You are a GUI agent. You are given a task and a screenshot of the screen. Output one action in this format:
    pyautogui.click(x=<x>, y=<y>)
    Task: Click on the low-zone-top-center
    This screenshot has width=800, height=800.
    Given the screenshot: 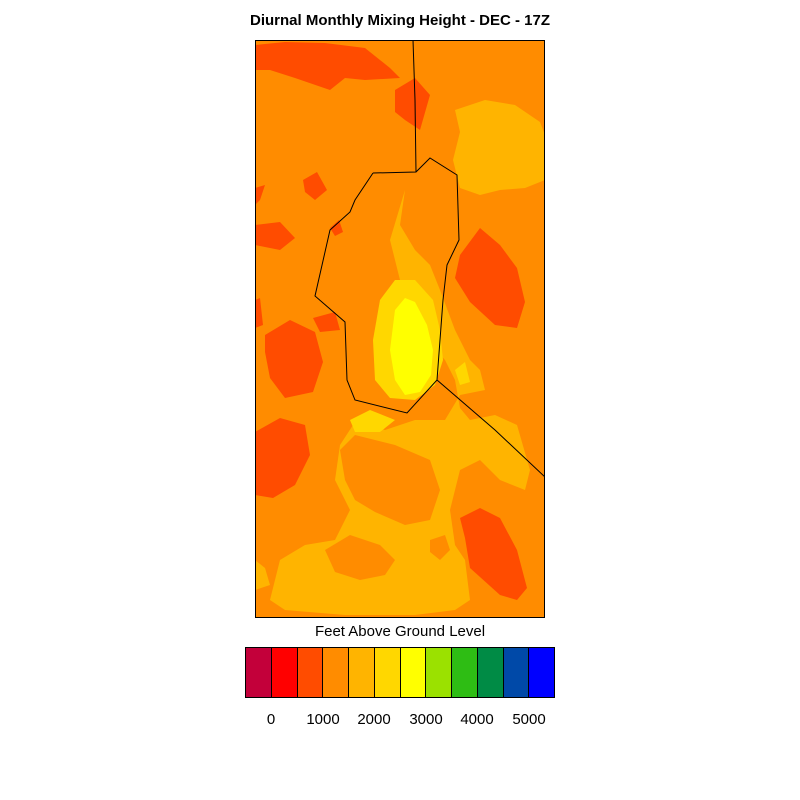 What is the action you would take?
    pyautogui.click(x=412, y=104)
    